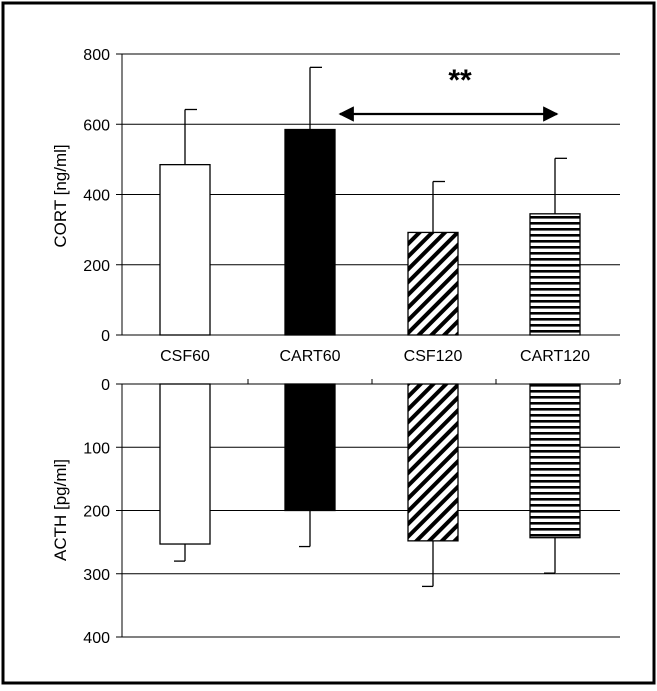  What do you see at coordinates (310, 232) in the screenshot?
I see `cort-bar-cart60` at bounding box center [310, 232].